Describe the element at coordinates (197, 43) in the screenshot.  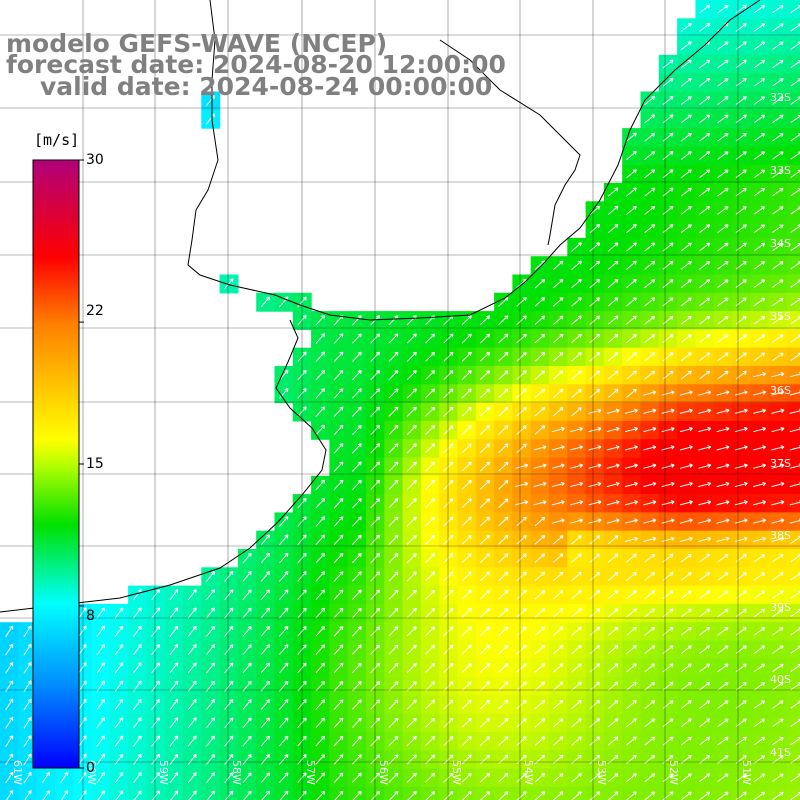
I see `model-title: modelo GEFS-WAVE (NCEP)` at that location.